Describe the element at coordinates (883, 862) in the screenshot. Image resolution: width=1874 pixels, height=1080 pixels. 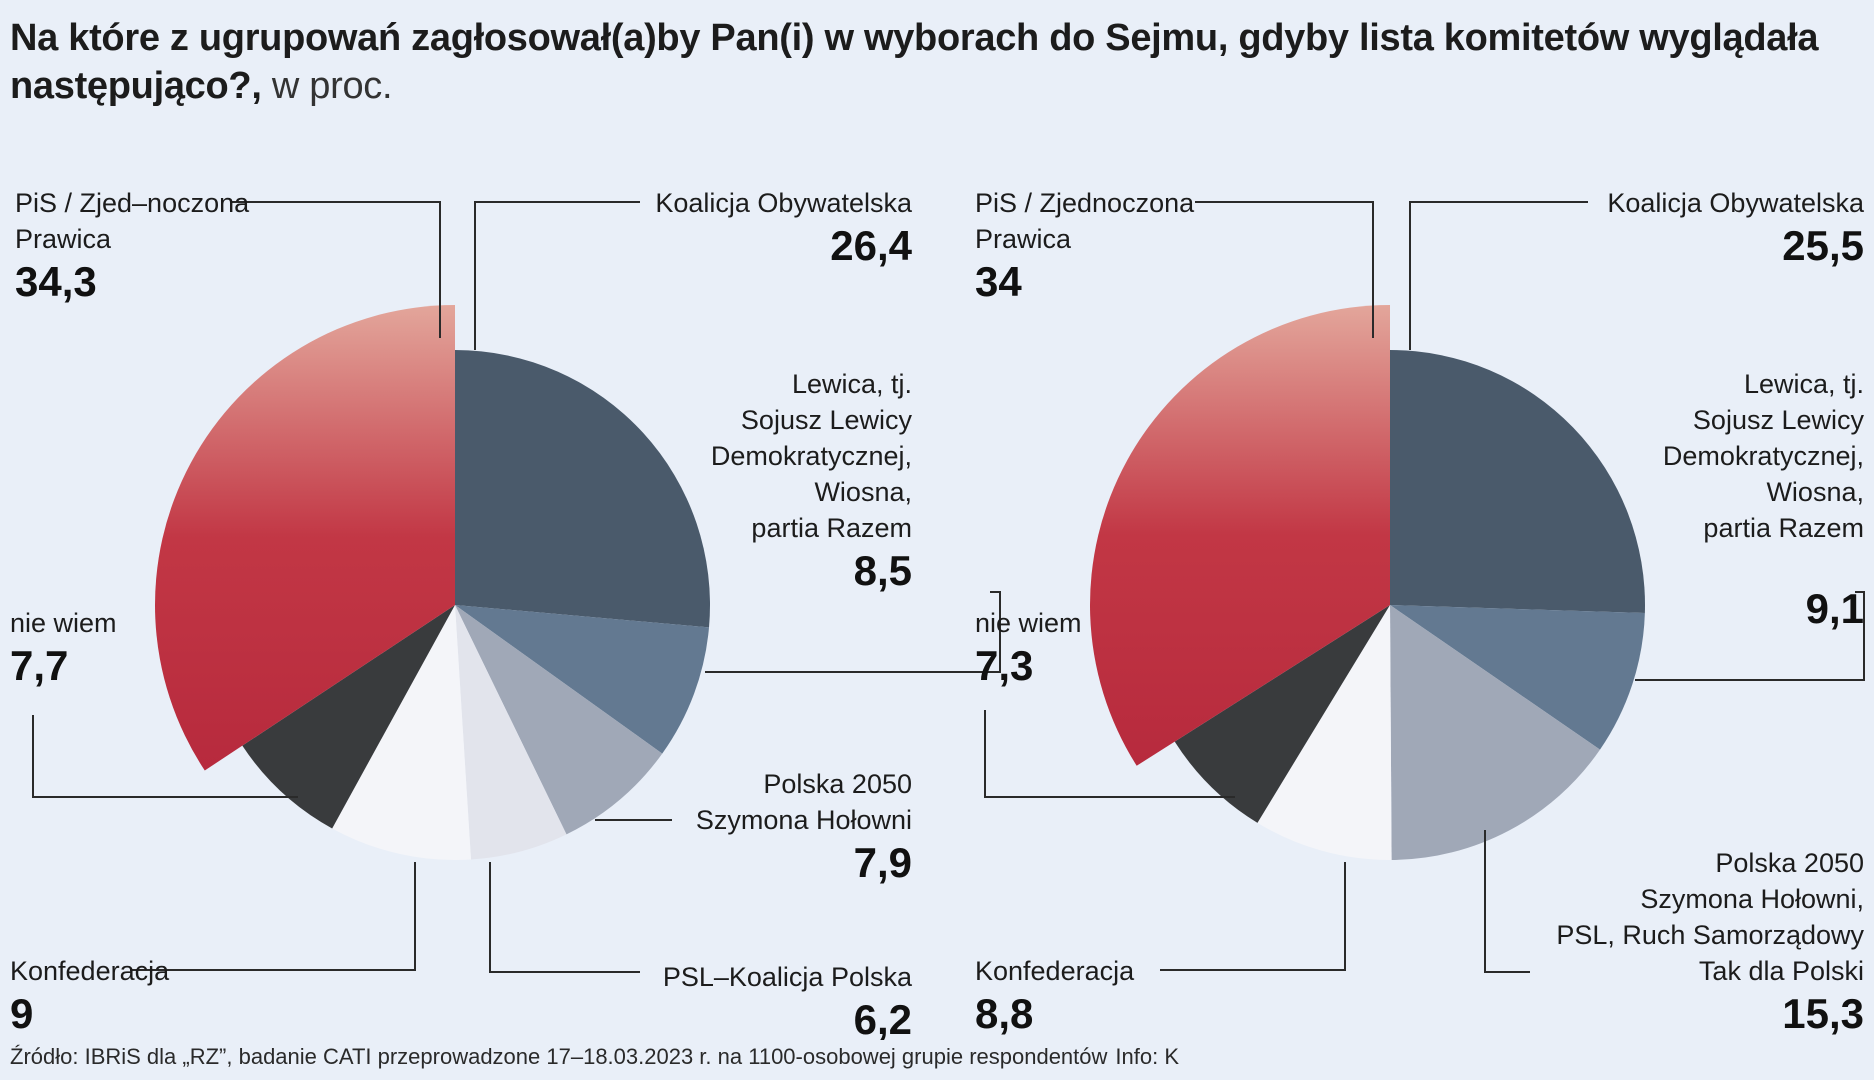
I see `slice-value-polska2050: 7,9` at that location.